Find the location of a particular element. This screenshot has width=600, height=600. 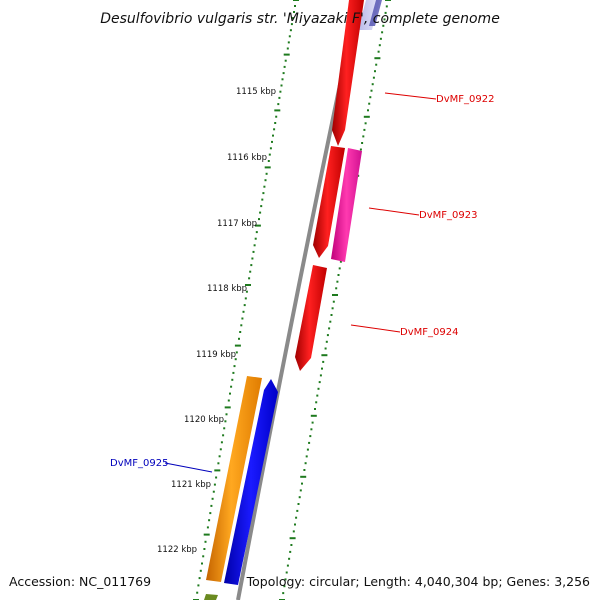

gene-label-dvmf-0923: DvMF_0923 is located at coordinates (448, 215).